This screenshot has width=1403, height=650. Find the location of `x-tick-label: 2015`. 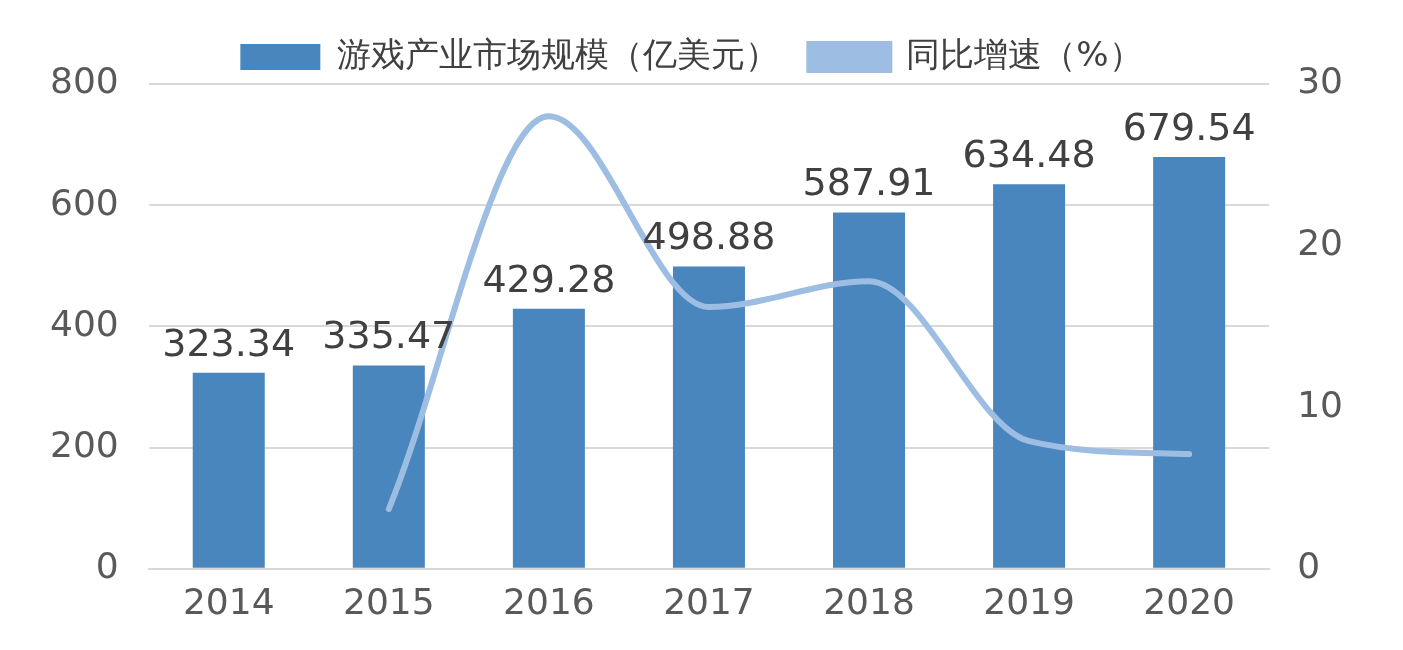

x-tick-label: 2015 is located at coordinates (389, 601).